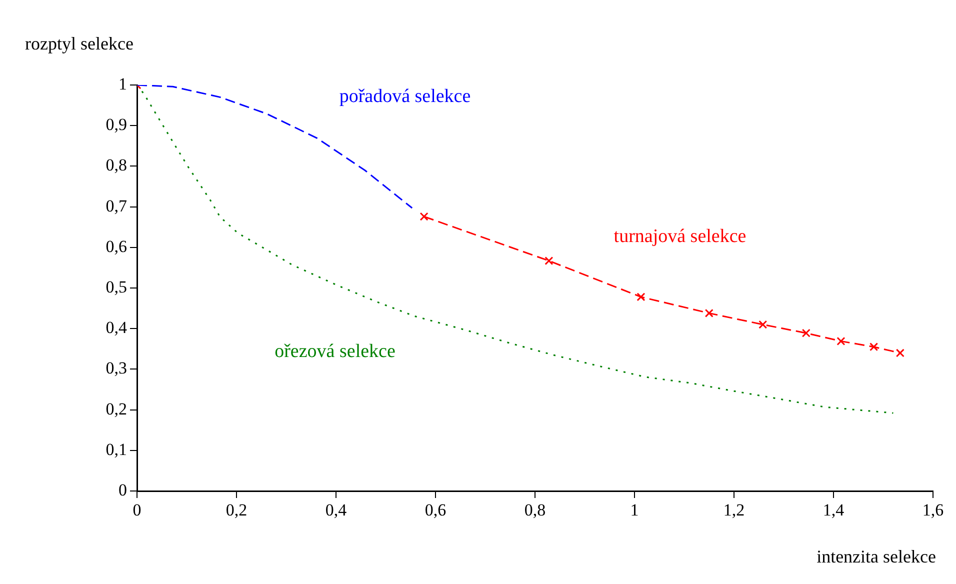 The image size is (956, 584). What do you see at coordinates (405, 96) in the screenshot?
I see `text: pořadová selekce` at bounding box center [405, 96].